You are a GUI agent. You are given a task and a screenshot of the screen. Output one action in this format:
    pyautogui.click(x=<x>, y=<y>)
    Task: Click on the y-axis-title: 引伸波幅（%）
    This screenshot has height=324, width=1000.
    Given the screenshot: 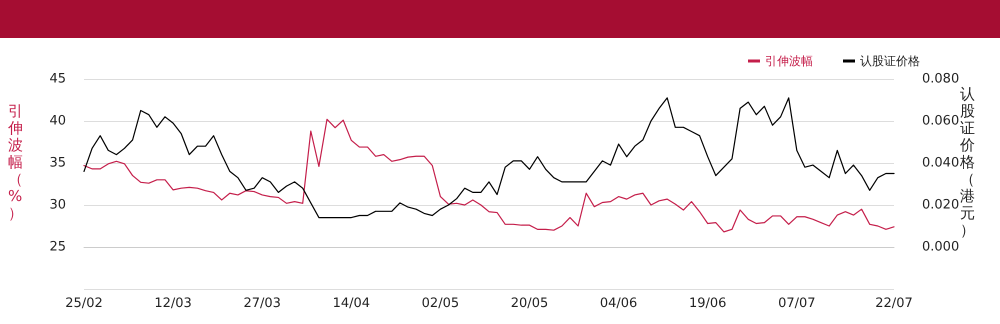 What is the action you would take?
    pyautogui.click(x=15, y=162)
    